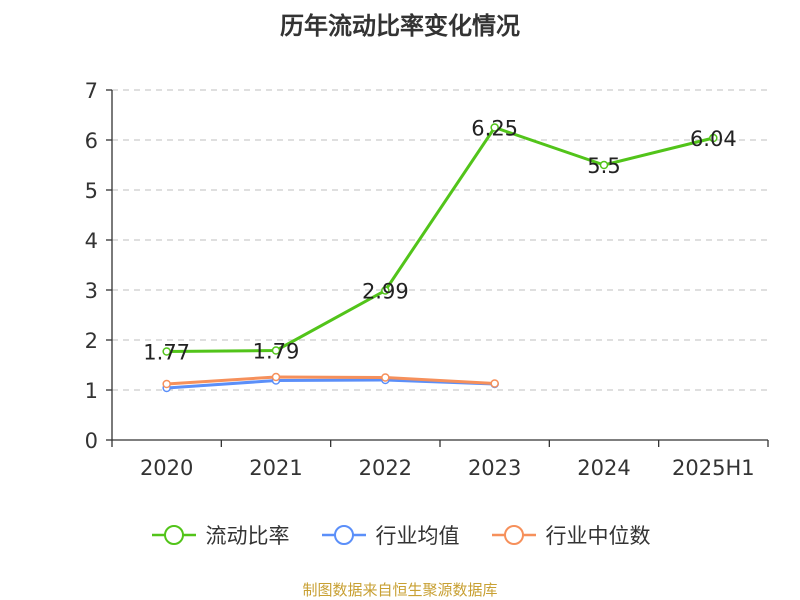 The image size is (800, 600). I want to click on legend-item: 行业中位数, so click(570, 535).